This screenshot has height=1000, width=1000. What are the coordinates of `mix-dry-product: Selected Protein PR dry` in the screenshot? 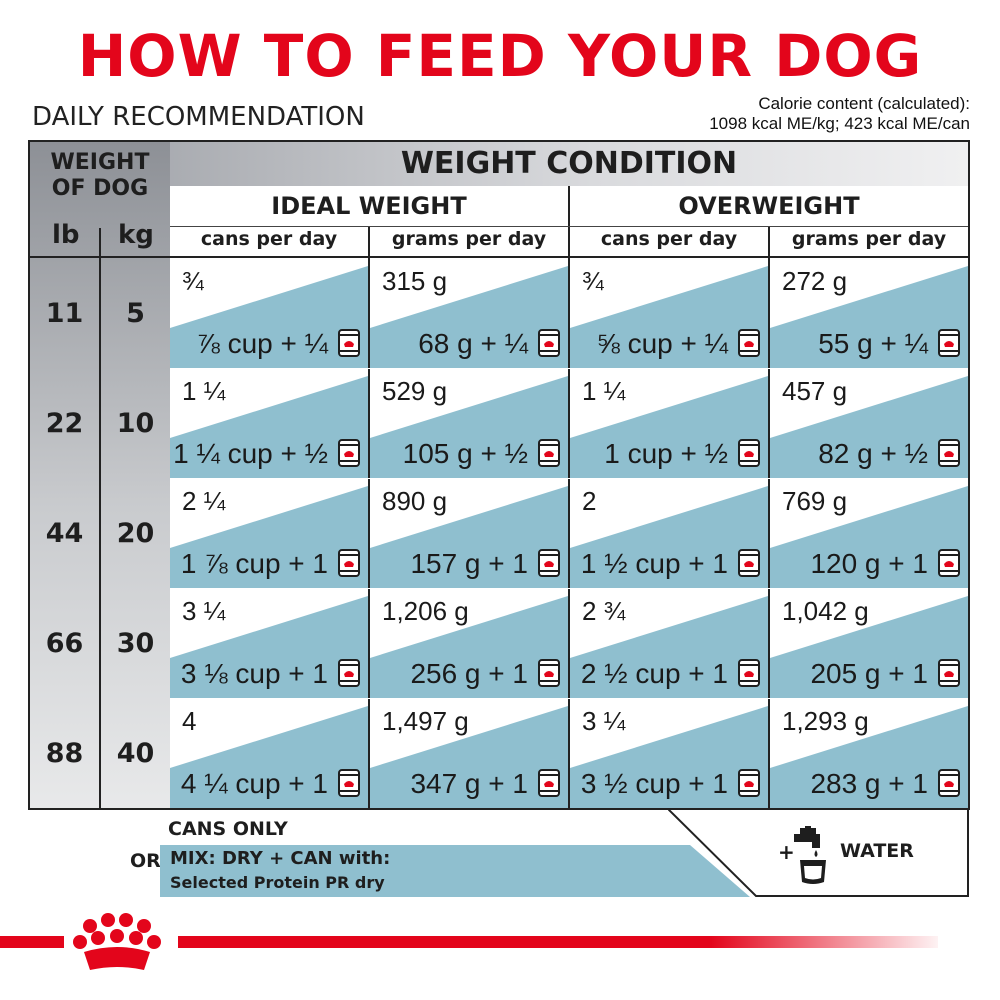 It's located at (277, 882).